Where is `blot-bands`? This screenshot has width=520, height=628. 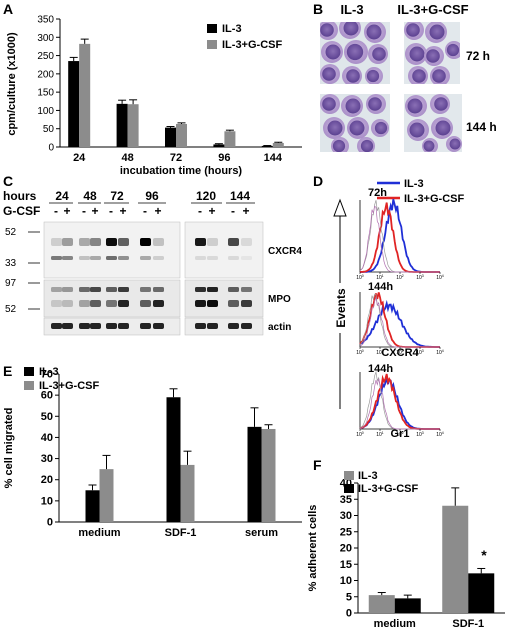
blot-bands is located at coordinates (151, 283).